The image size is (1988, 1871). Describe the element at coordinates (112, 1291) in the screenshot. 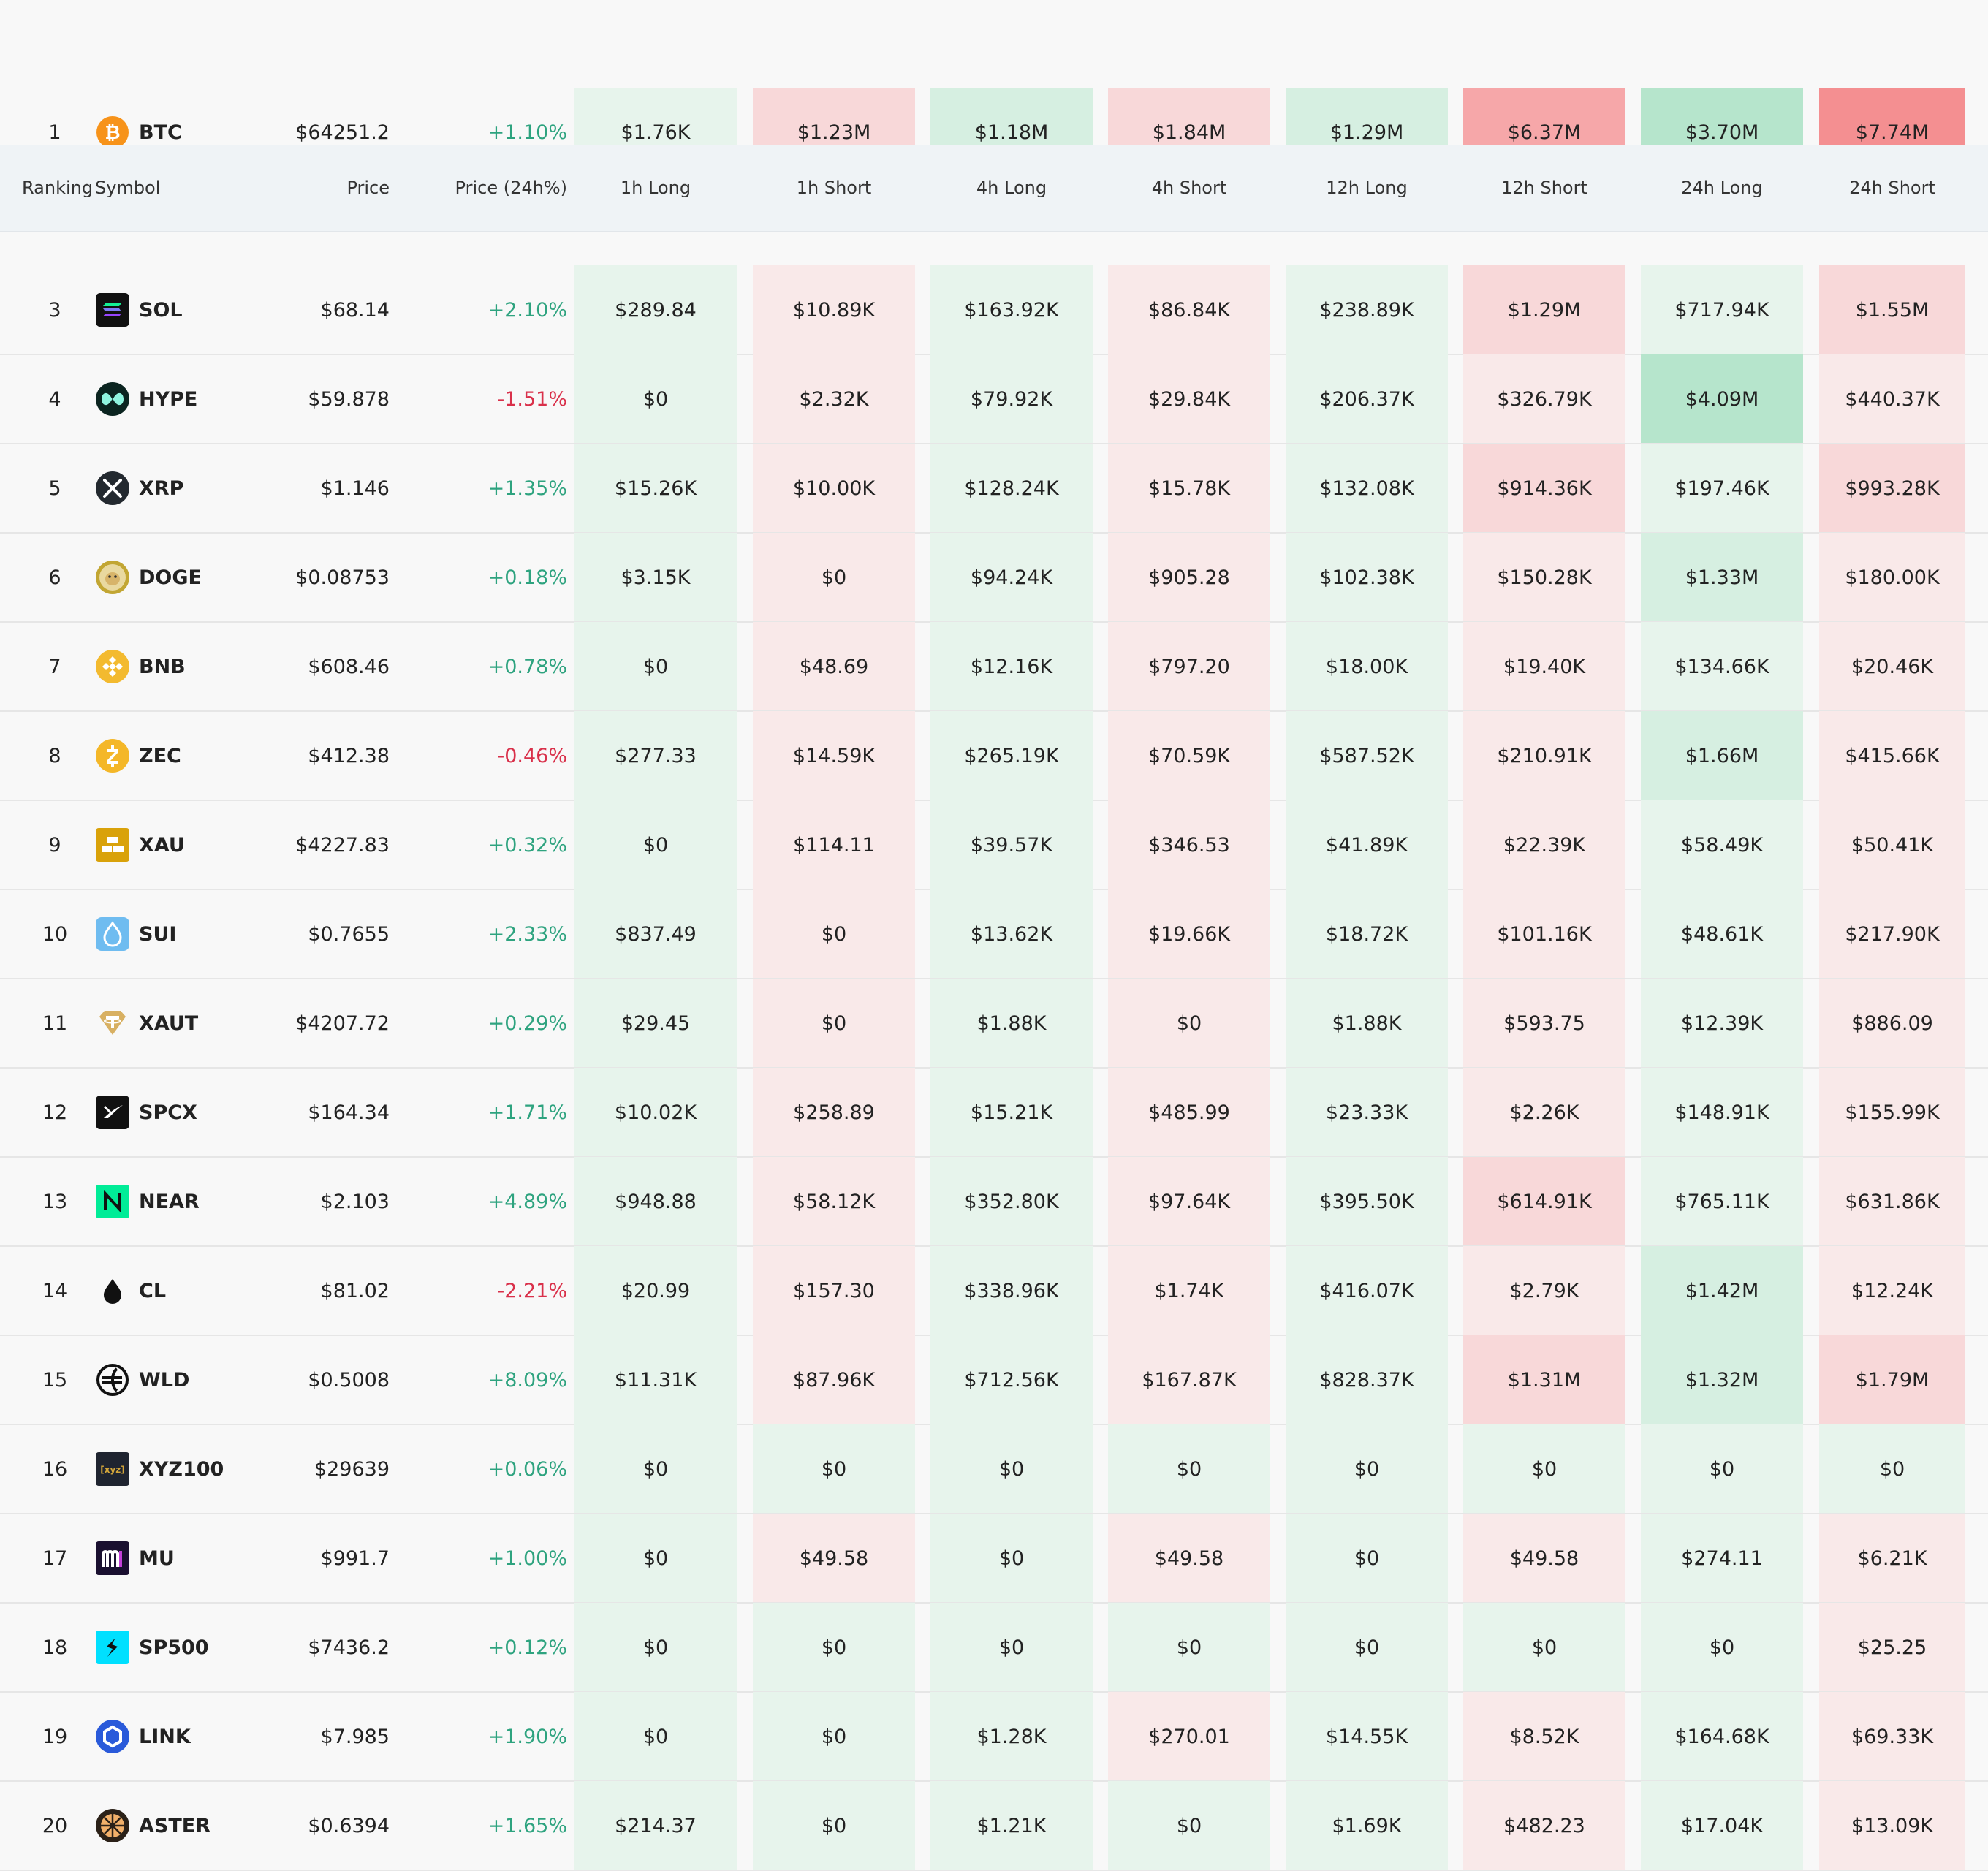

I see `oil-drop-icon` at that location.